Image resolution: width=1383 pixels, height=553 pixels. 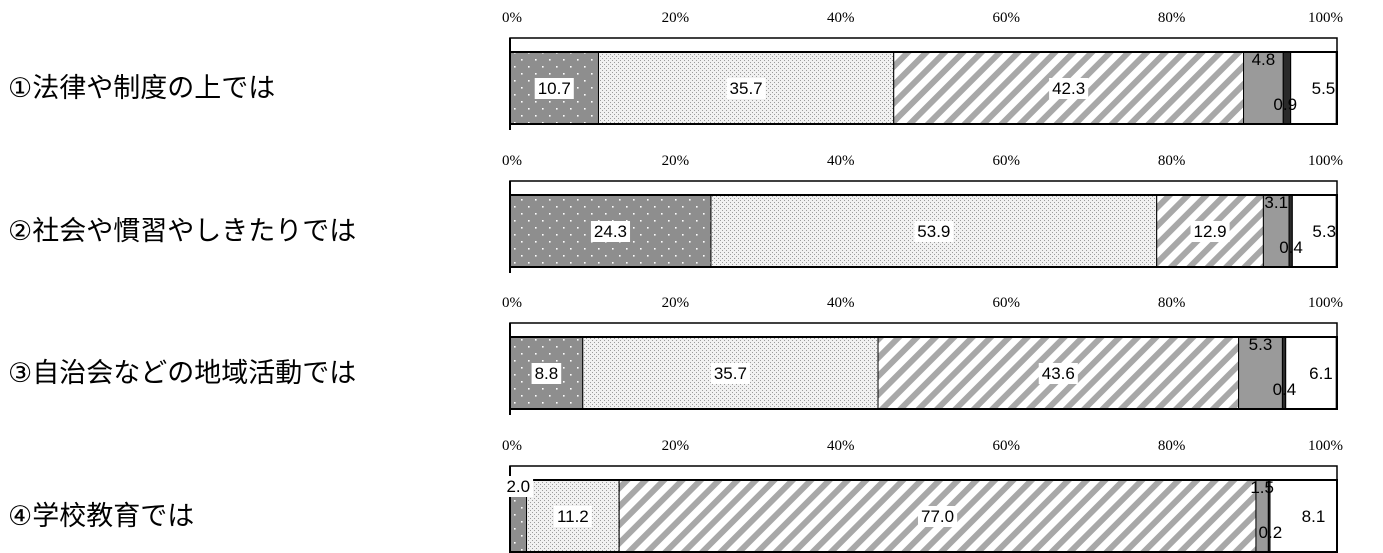 I want to click on bar-panel: 0% 20% 40% 60% 80% 100% 2.0 11.2 77.0 1.5 0.2 8.1, so click(x=922, y=495).